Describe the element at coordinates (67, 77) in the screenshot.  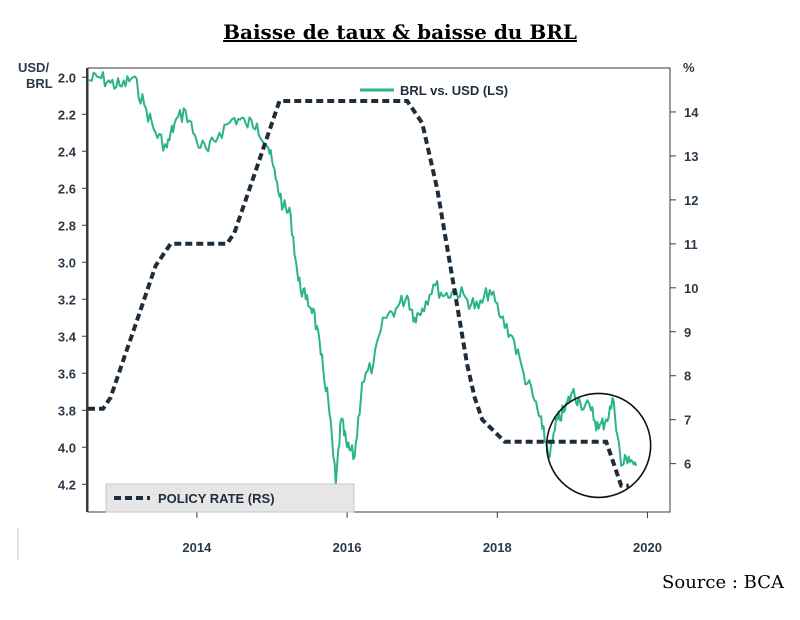
I see `left-tick-label: 2.0` at that location.